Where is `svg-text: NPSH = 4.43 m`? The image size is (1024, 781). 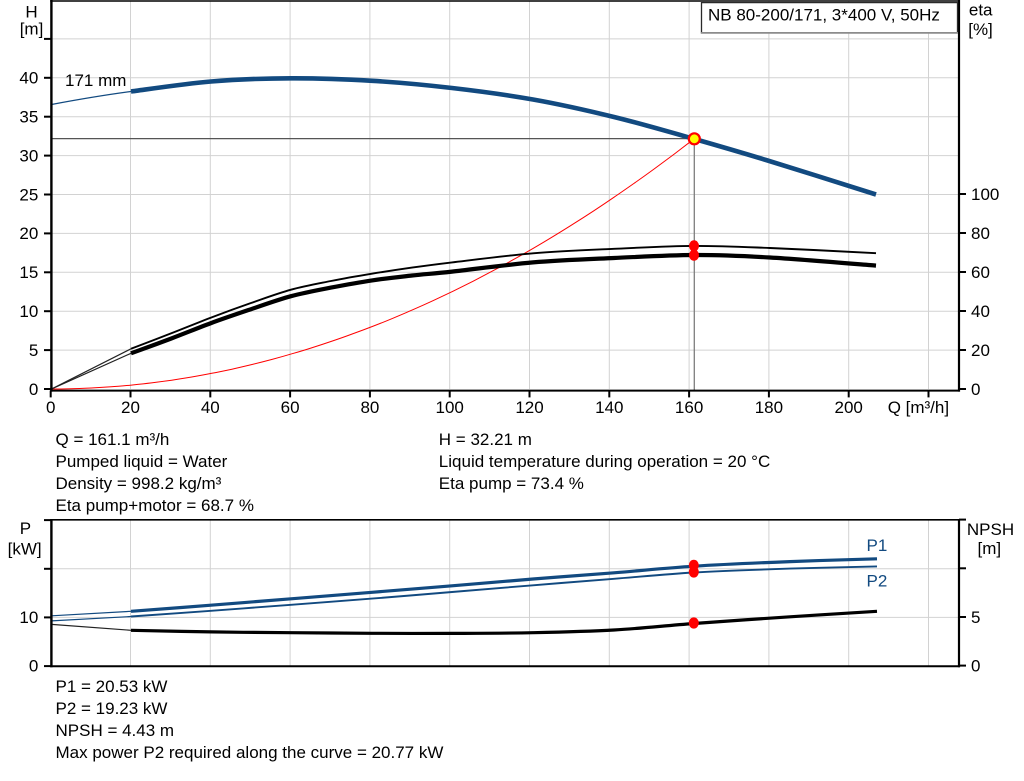
svg-text: NPSH = 4.43 m is located at coordinates (115, 730).